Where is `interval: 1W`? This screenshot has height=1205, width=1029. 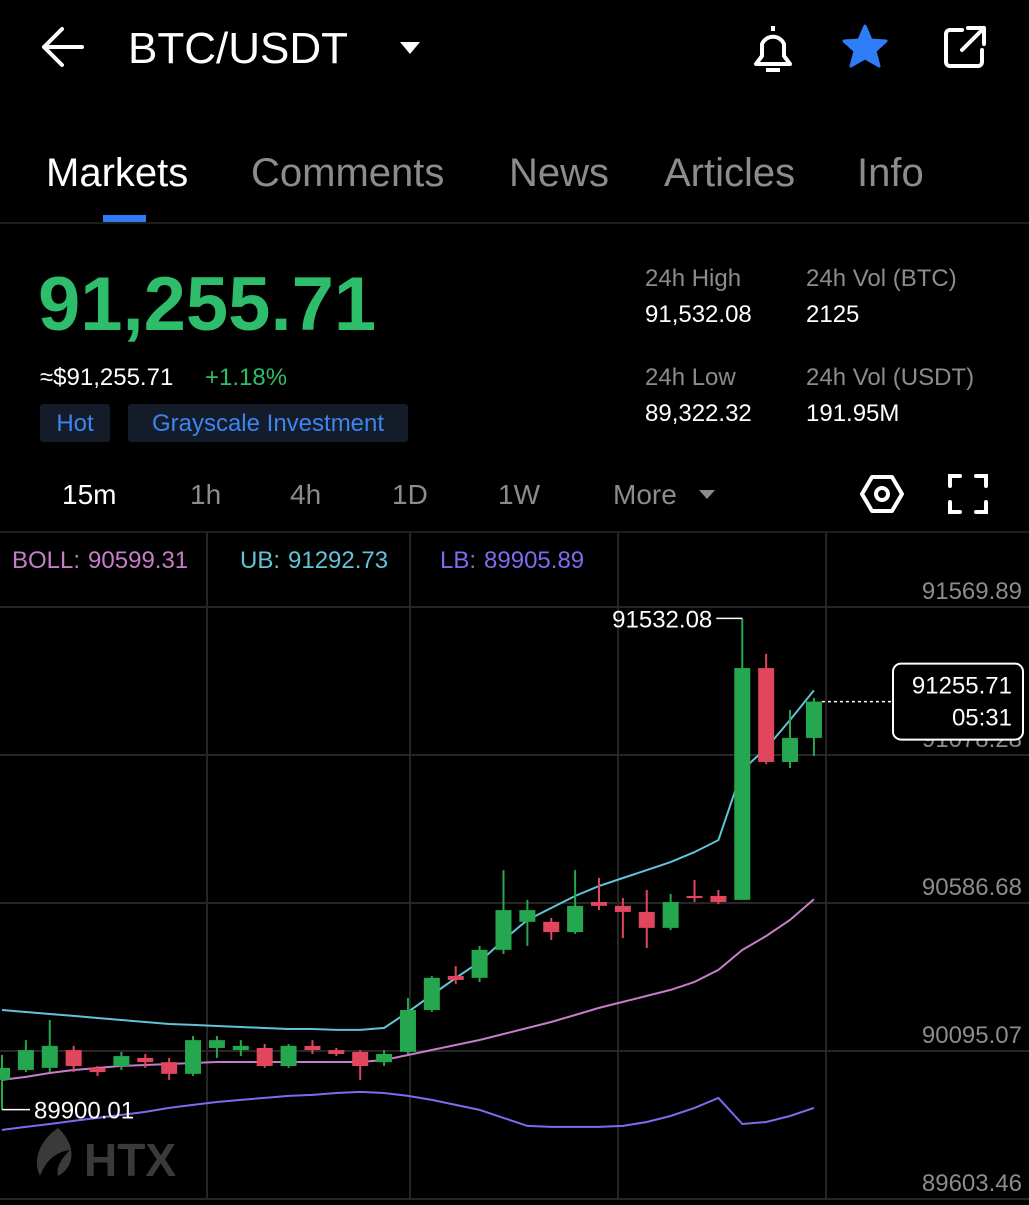
interval: 1W is located at coordinates (519, 494).